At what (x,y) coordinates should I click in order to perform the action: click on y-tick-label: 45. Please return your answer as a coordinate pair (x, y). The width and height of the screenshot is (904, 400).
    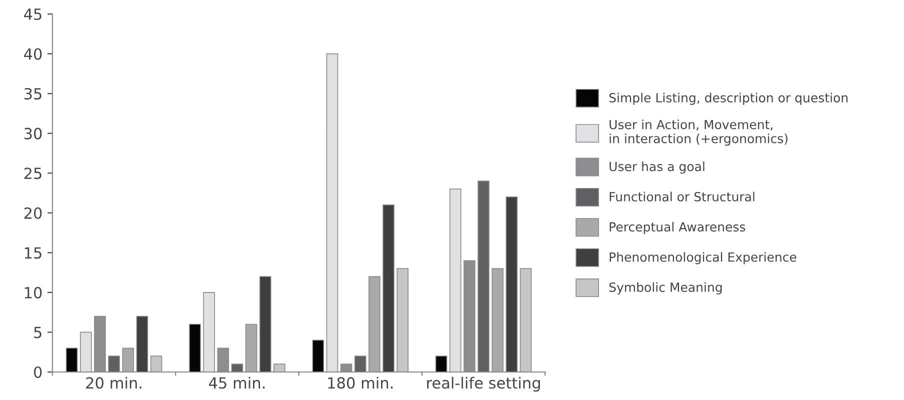
    Looking at the image, I should click on (33, 14).